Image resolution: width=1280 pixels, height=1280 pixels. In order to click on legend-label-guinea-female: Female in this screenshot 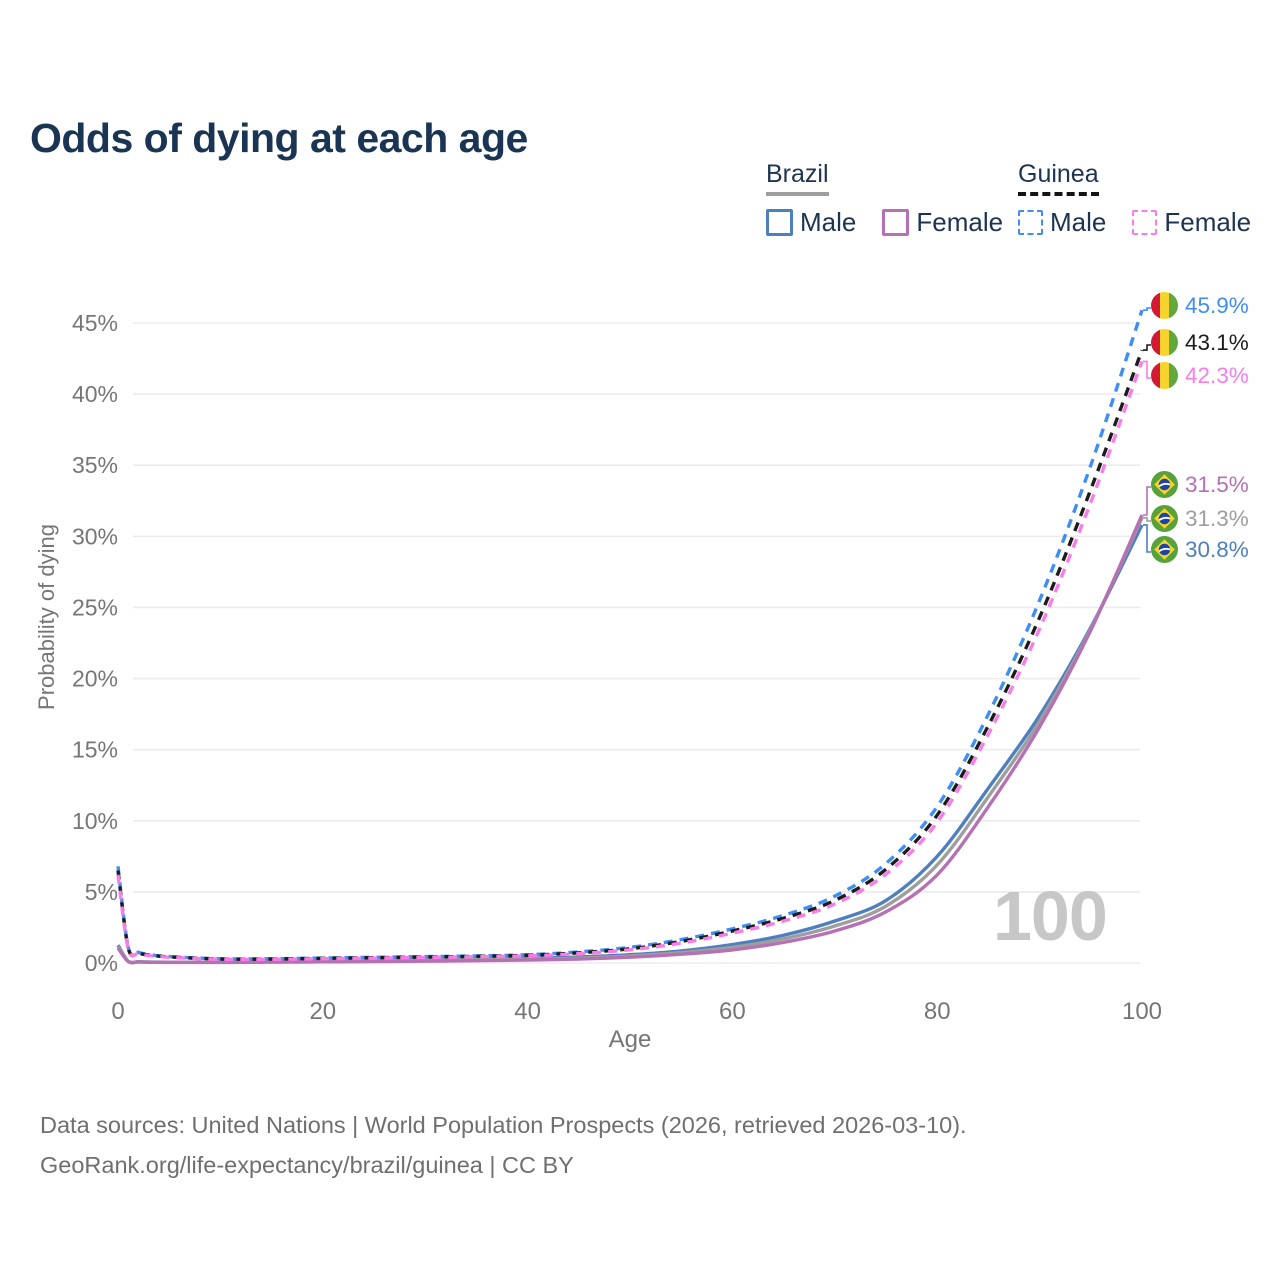, I will do `click(1208, 222)`.